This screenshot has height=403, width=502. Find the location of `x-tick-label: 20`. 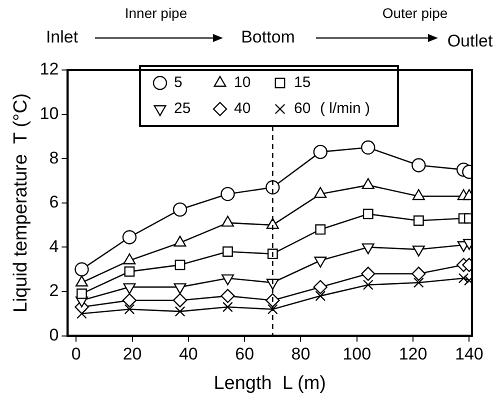

x-tick-label: 20 is located at coordinates (132, 354).